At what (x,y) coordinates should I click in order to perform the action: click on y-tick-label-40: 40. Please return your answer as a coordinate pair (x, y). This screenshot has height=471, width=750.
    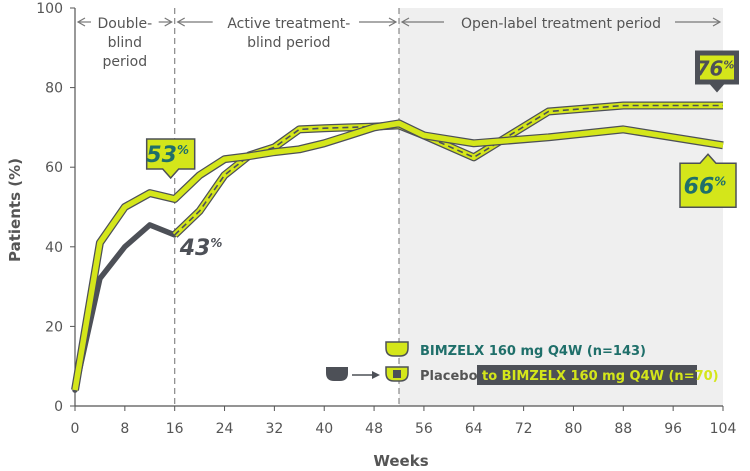
    Looking at the image, I should click on (54, 248).